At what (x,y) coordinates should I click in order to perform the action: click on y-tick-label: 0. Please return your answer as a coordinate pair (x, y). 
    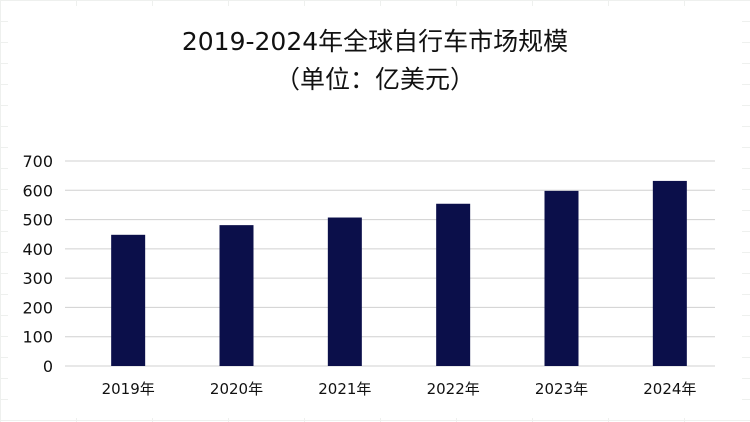
    Looking at the image, I should click on (48, 366).